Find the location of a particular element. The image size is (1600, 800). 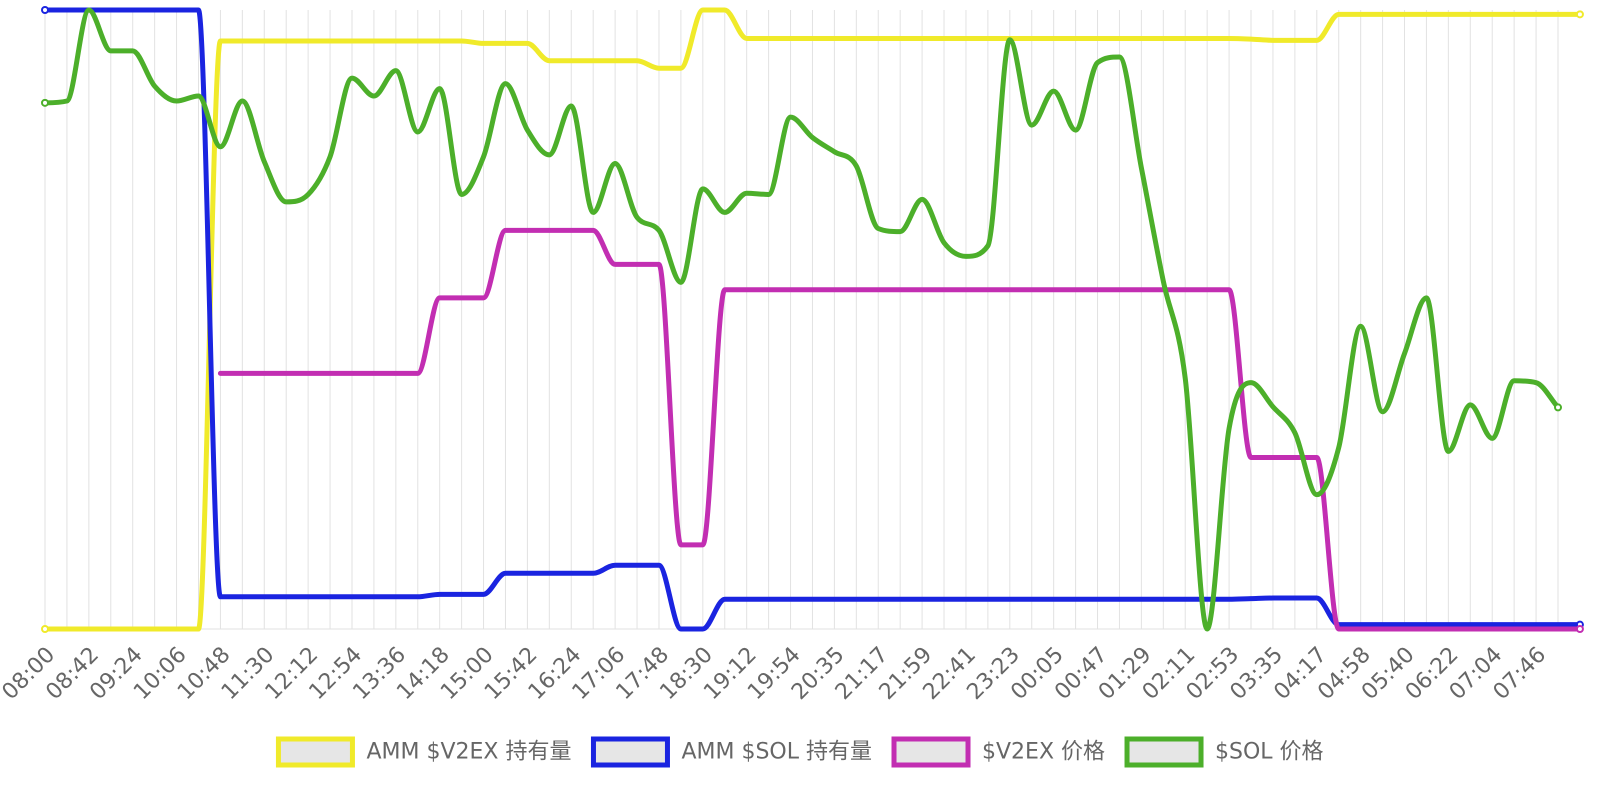

legend-item-2: $V2EX 价格 is located at coordinates (998, 752).